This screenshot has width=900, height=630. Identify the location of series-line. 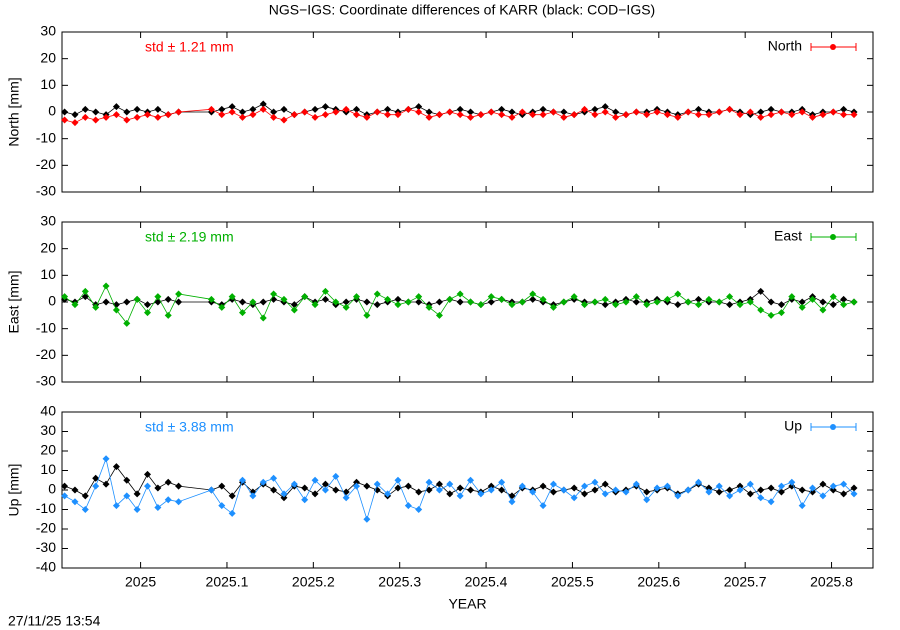
(459, 482).